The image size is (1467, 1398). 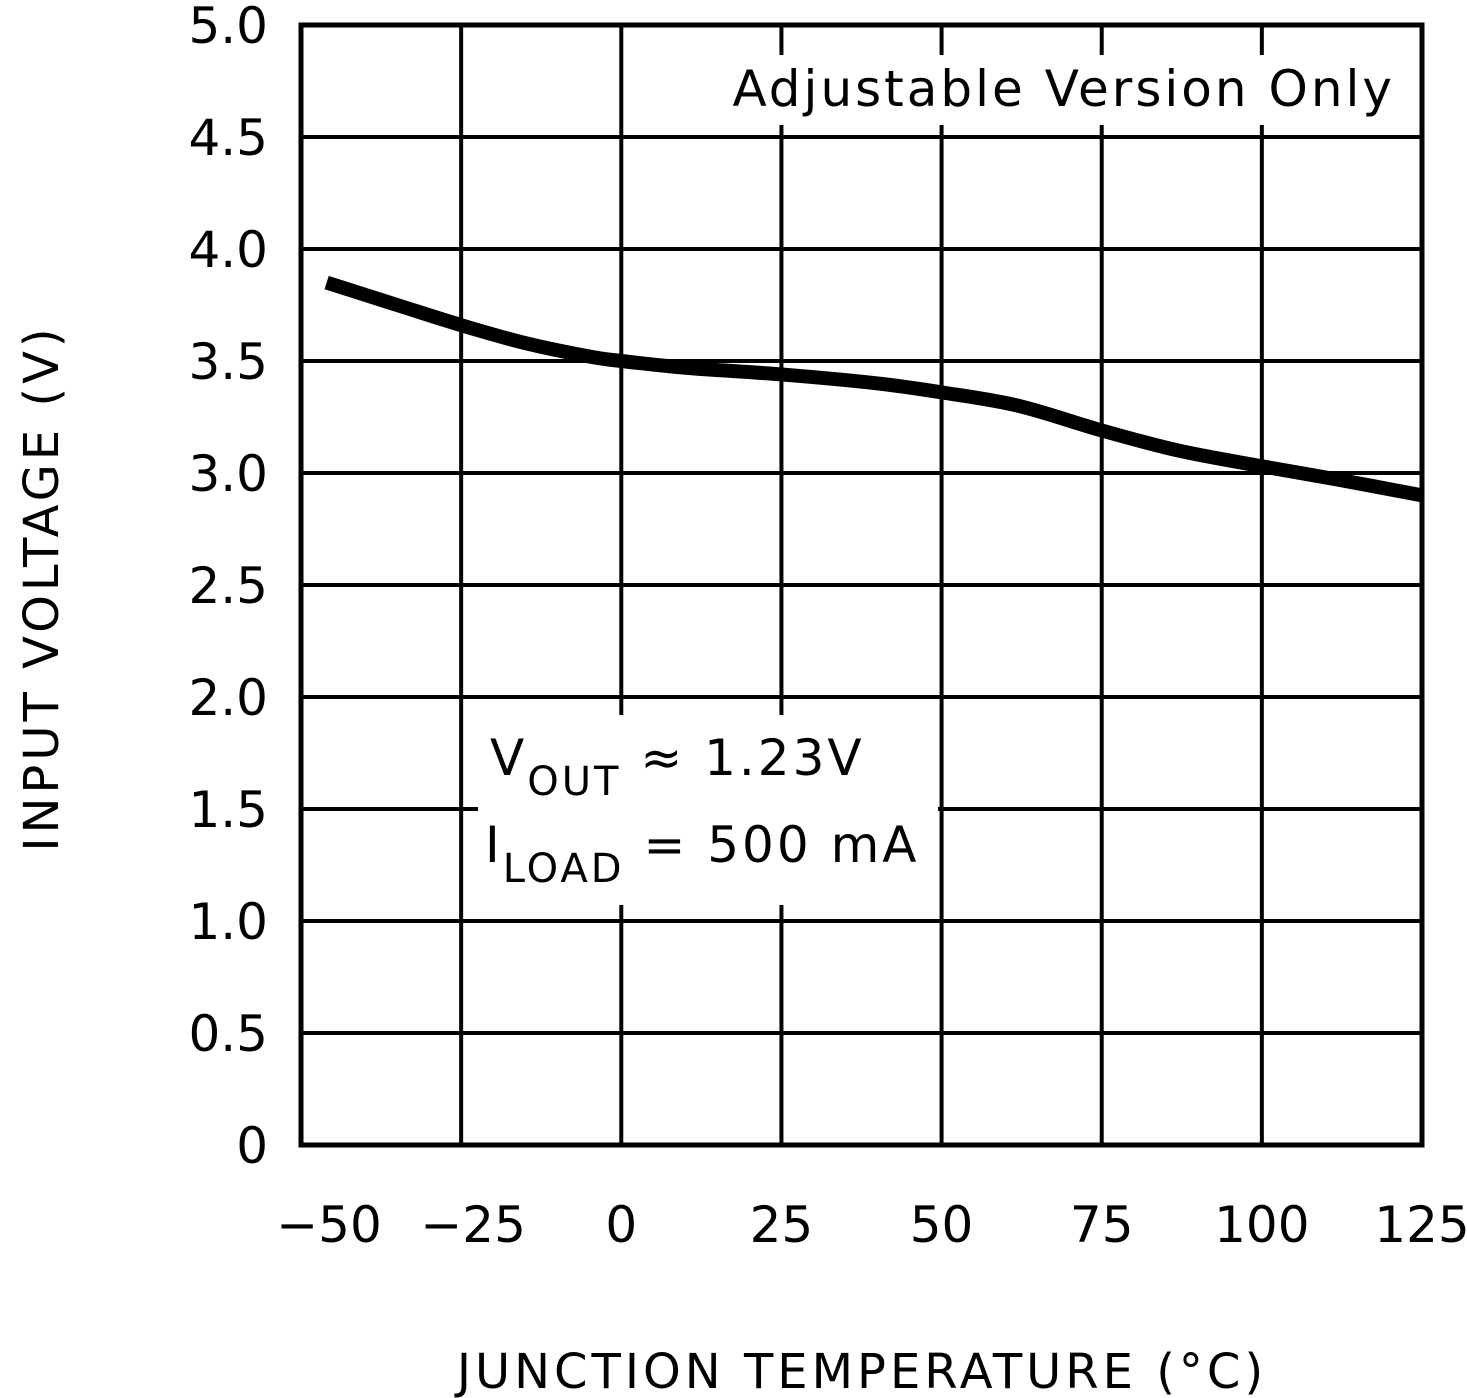 What do you see at coordinates (228, 138) in the screenshot?
I see `y-tick-label: 4.5` at bounding box center [228, 138].